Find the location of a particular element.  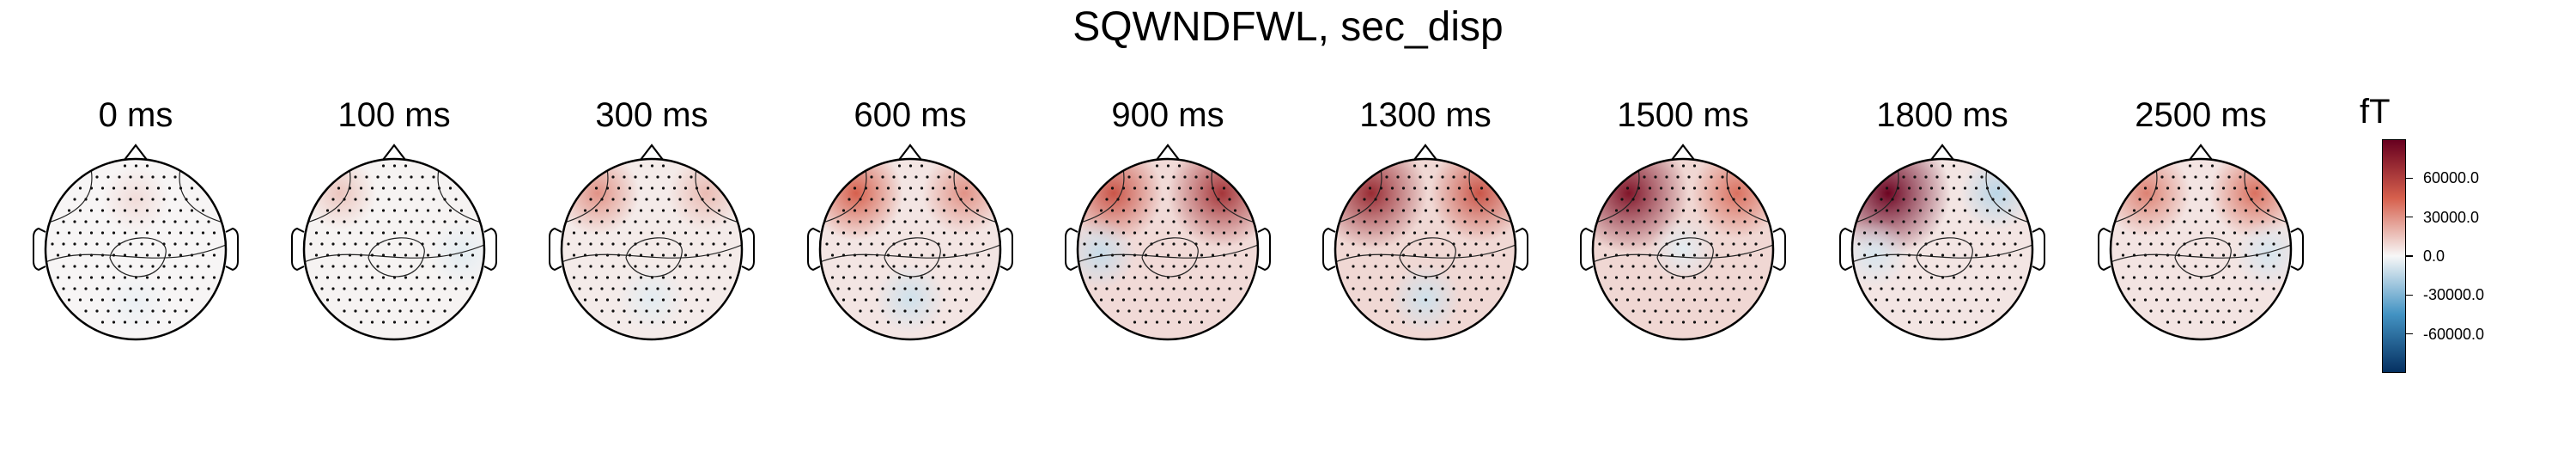

topomap-contour is located at coordinates (2203, 257).